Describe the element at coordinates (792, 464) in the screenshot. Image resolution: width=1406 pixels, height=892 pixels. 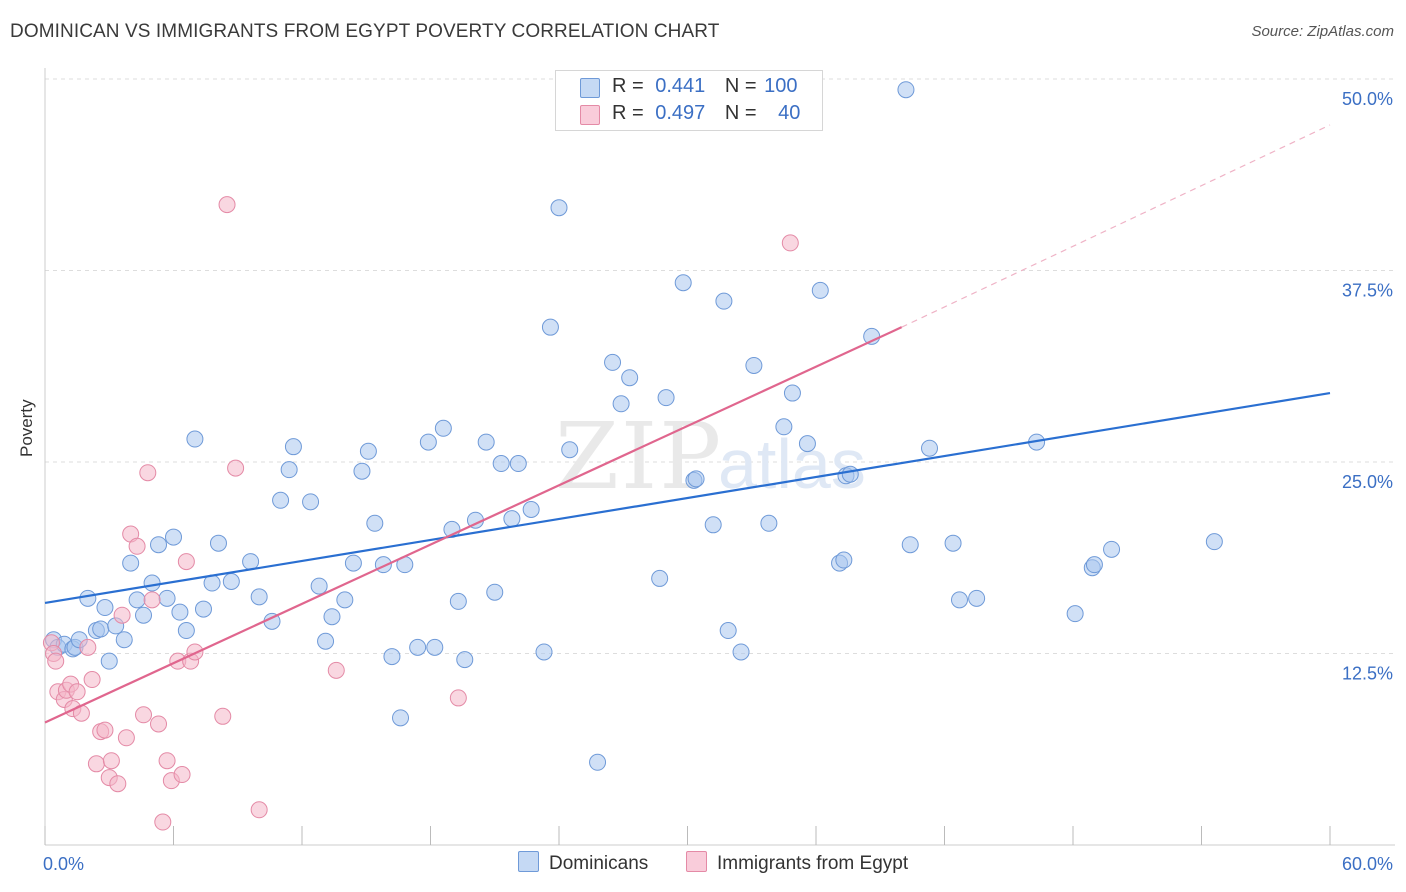
I see `watermark-atlas: atlas` at that location.